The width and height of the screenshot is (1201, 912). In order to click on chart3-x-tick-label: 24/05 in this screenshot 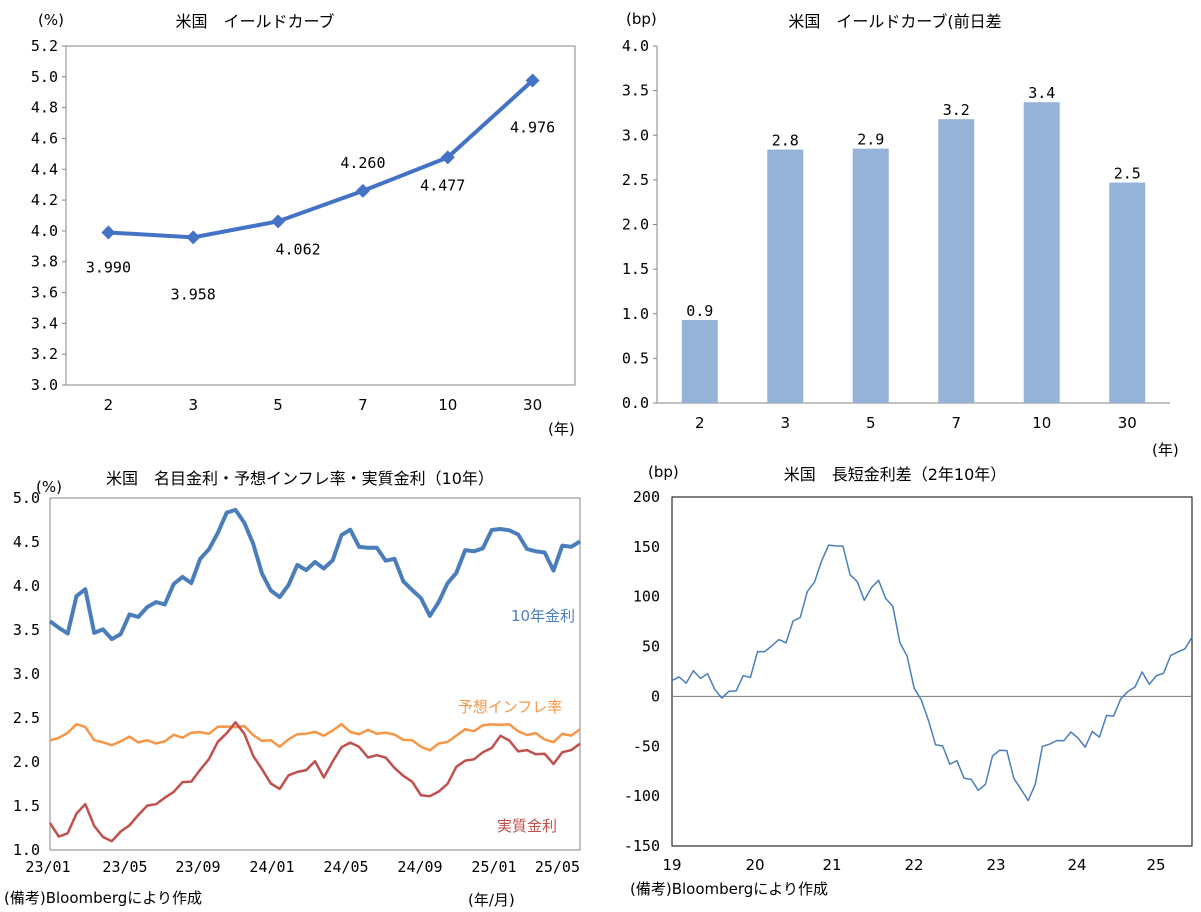, I will do `click(345, 867)`.